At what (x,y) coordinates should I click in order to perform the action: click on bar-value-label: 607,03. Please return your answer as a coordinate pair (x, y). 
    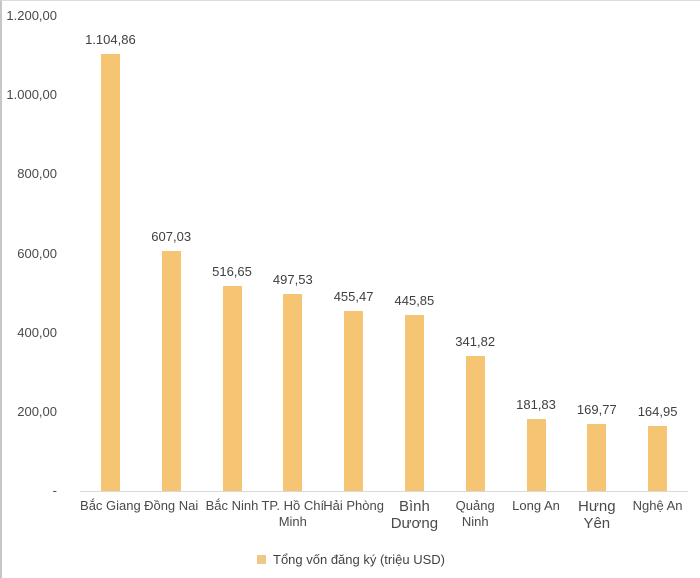
    Looking at the image, I should click on (171, 236).